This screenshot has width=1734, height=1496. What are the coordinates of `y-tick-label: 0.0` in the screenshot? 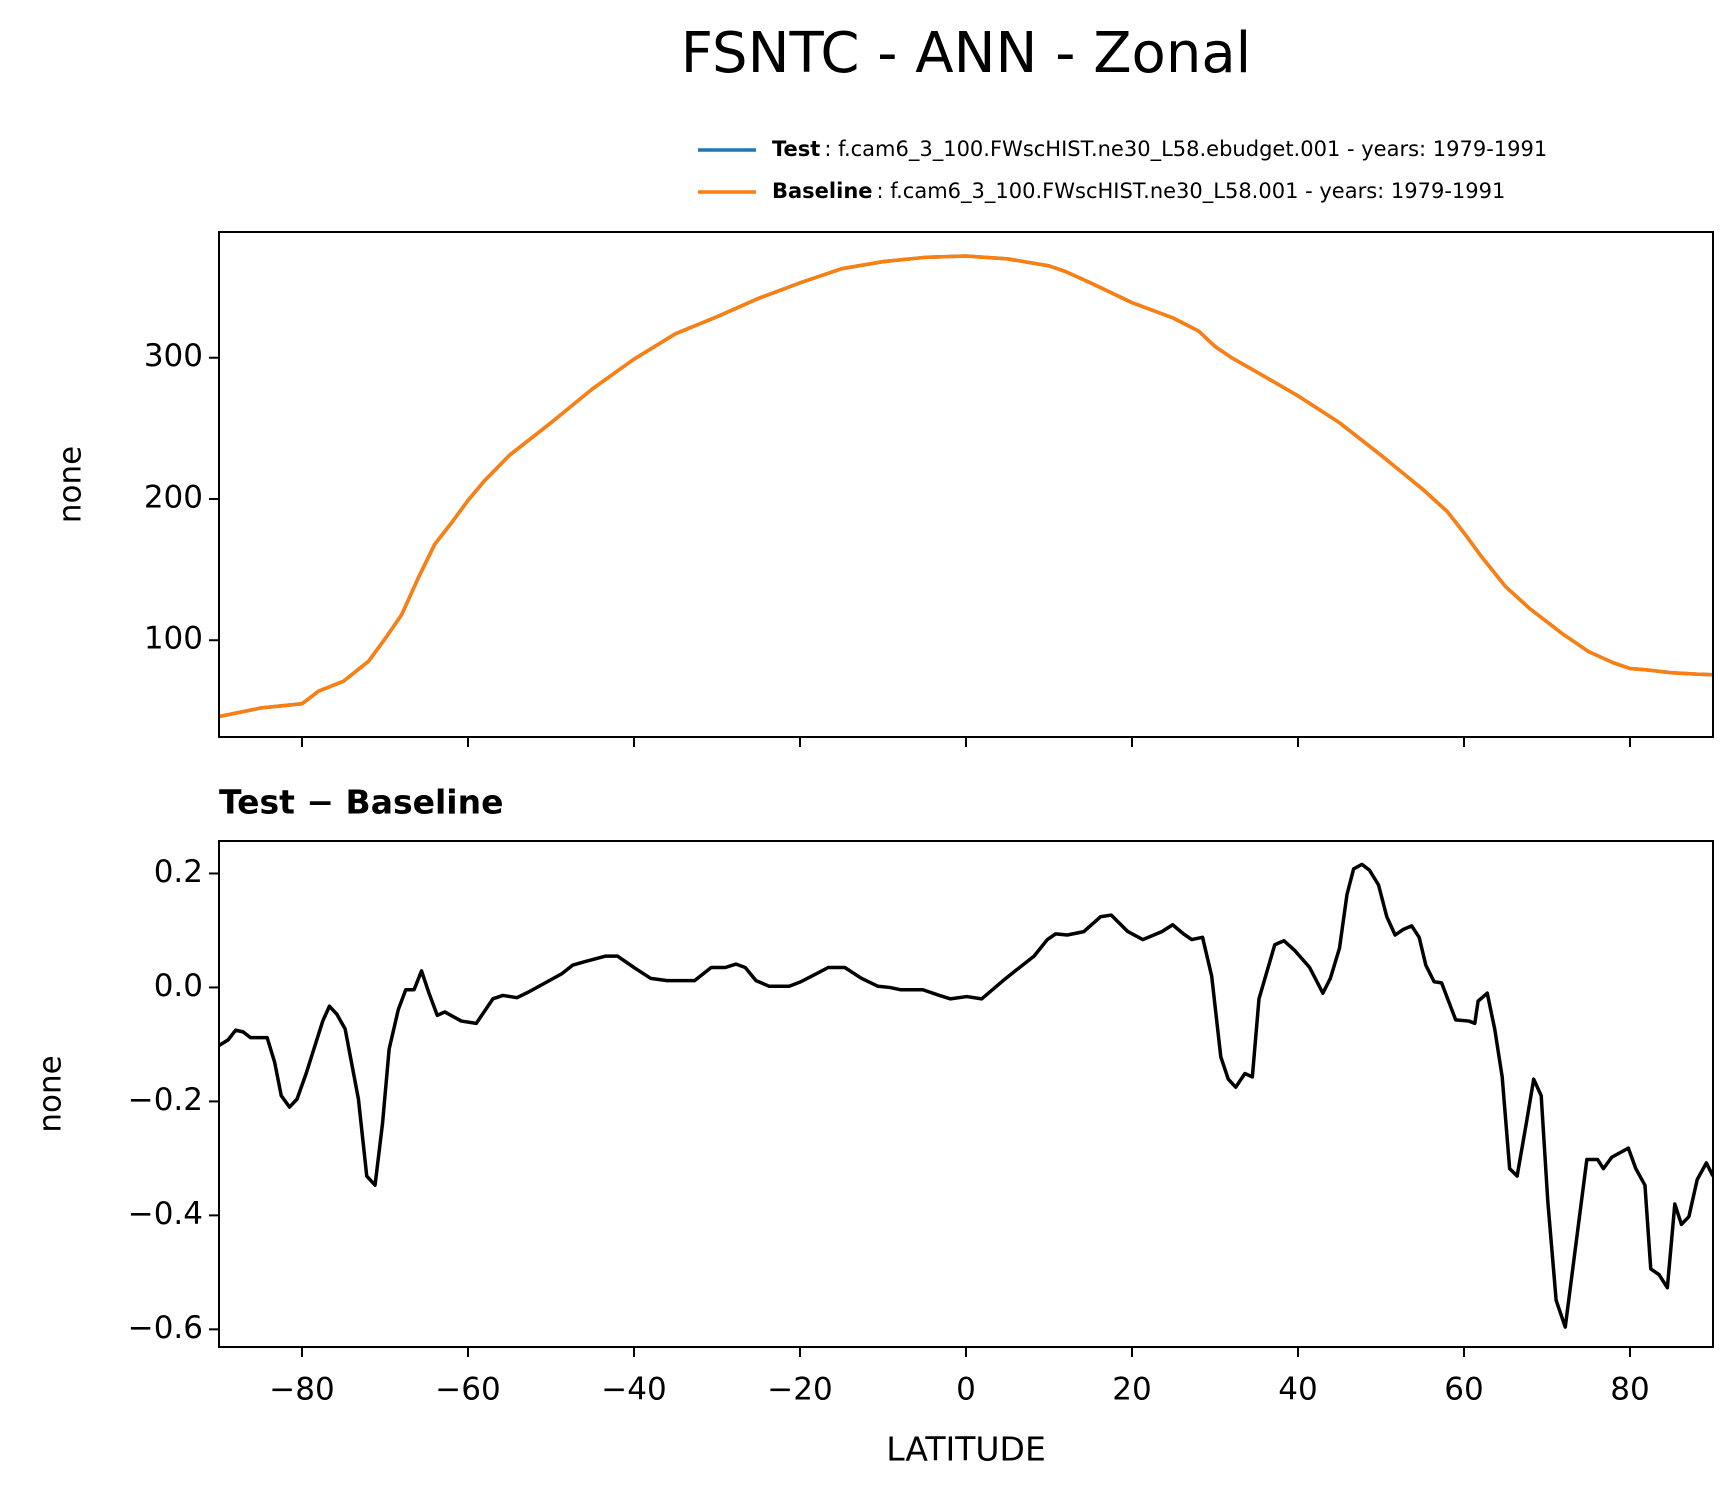 It's located at (178, 986).